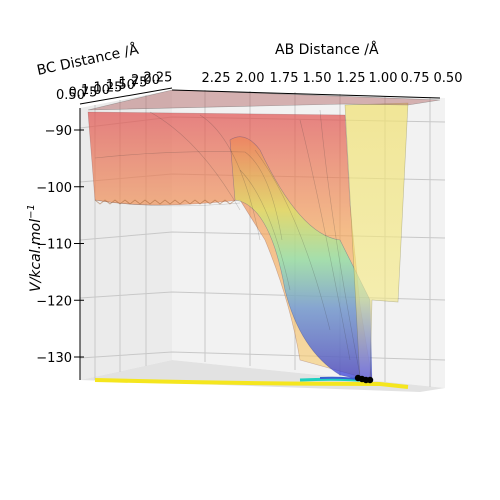 The width and height of the screenshot is (500, 500). I want to click on z-axis-ticks: −90 −100 −110 −120 −130, so click(60, 245).